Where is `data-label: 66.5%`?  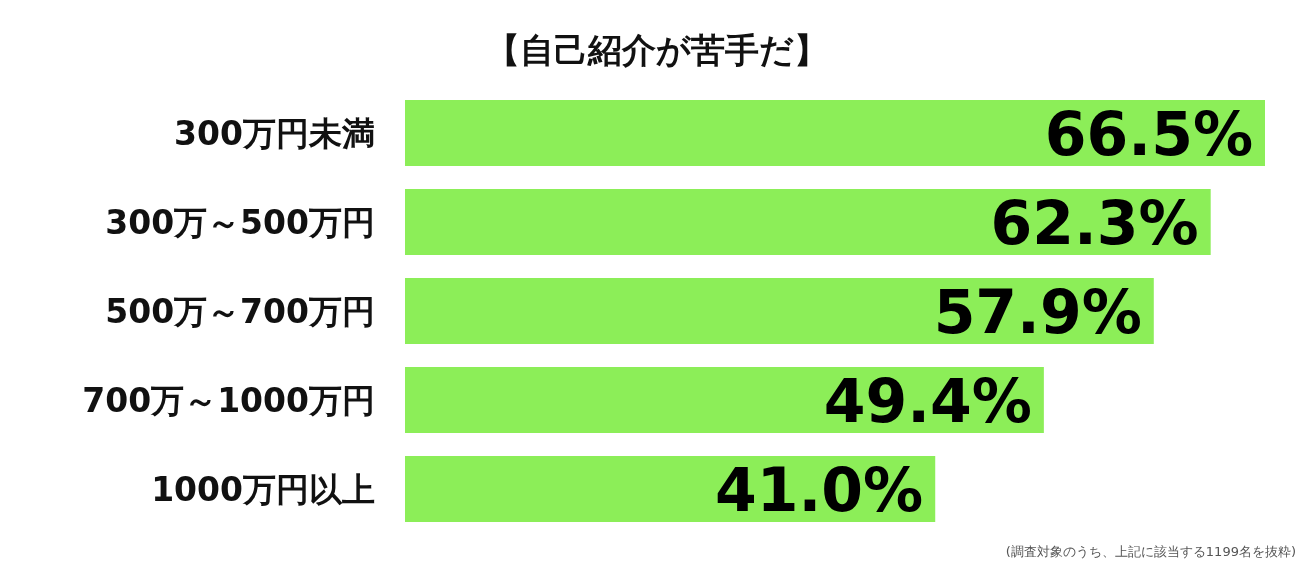 data-label: 66.5% is located at coordinates (1148, 134).